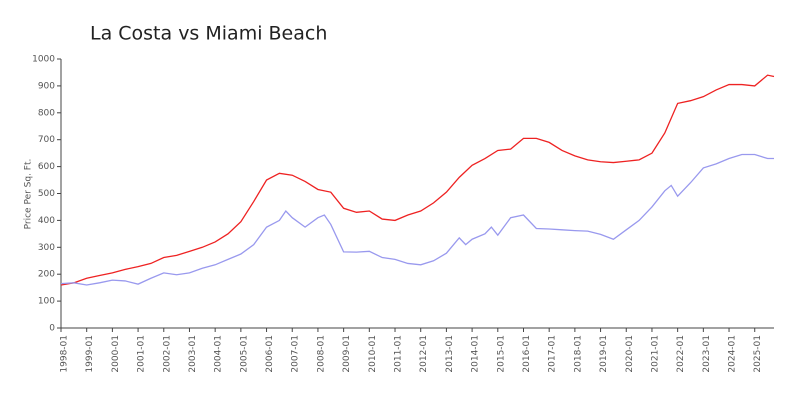 This screenshot has width=800, height=400. I want to click on x-tick-label: 2009-01, so click(347, 354).